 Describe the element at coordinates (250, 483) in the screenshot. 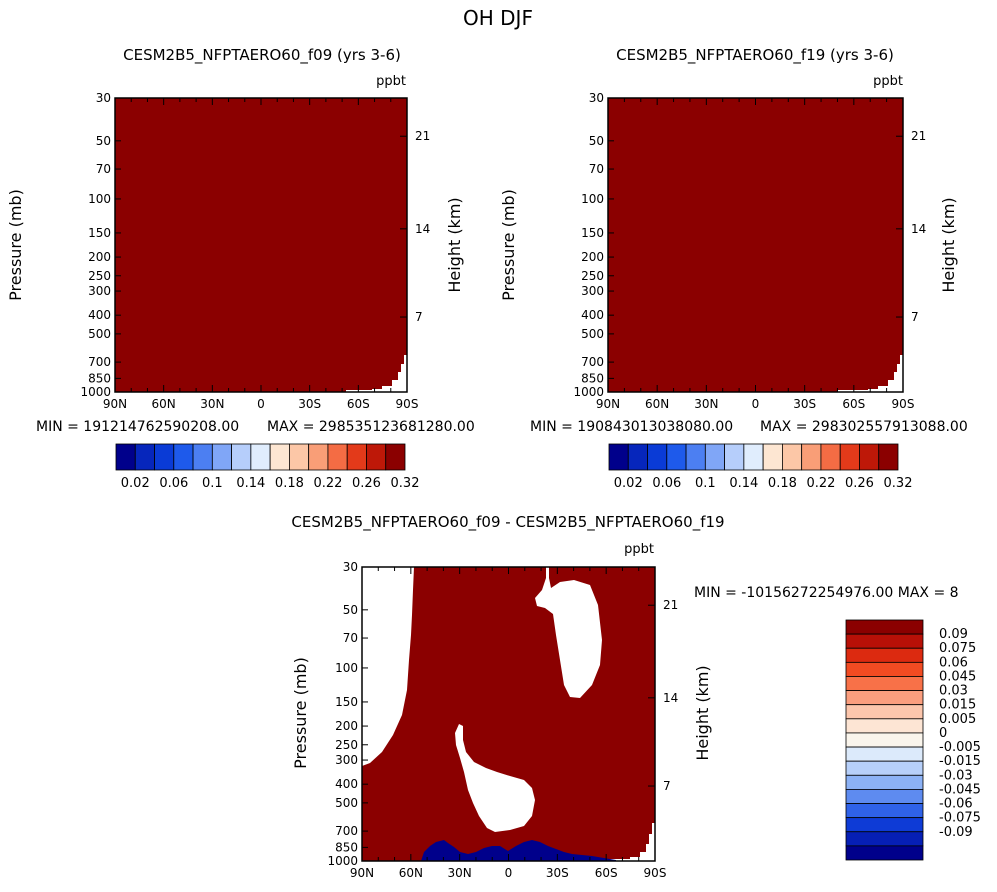

I see `p1-colorbar-label: 0.14` at that location.